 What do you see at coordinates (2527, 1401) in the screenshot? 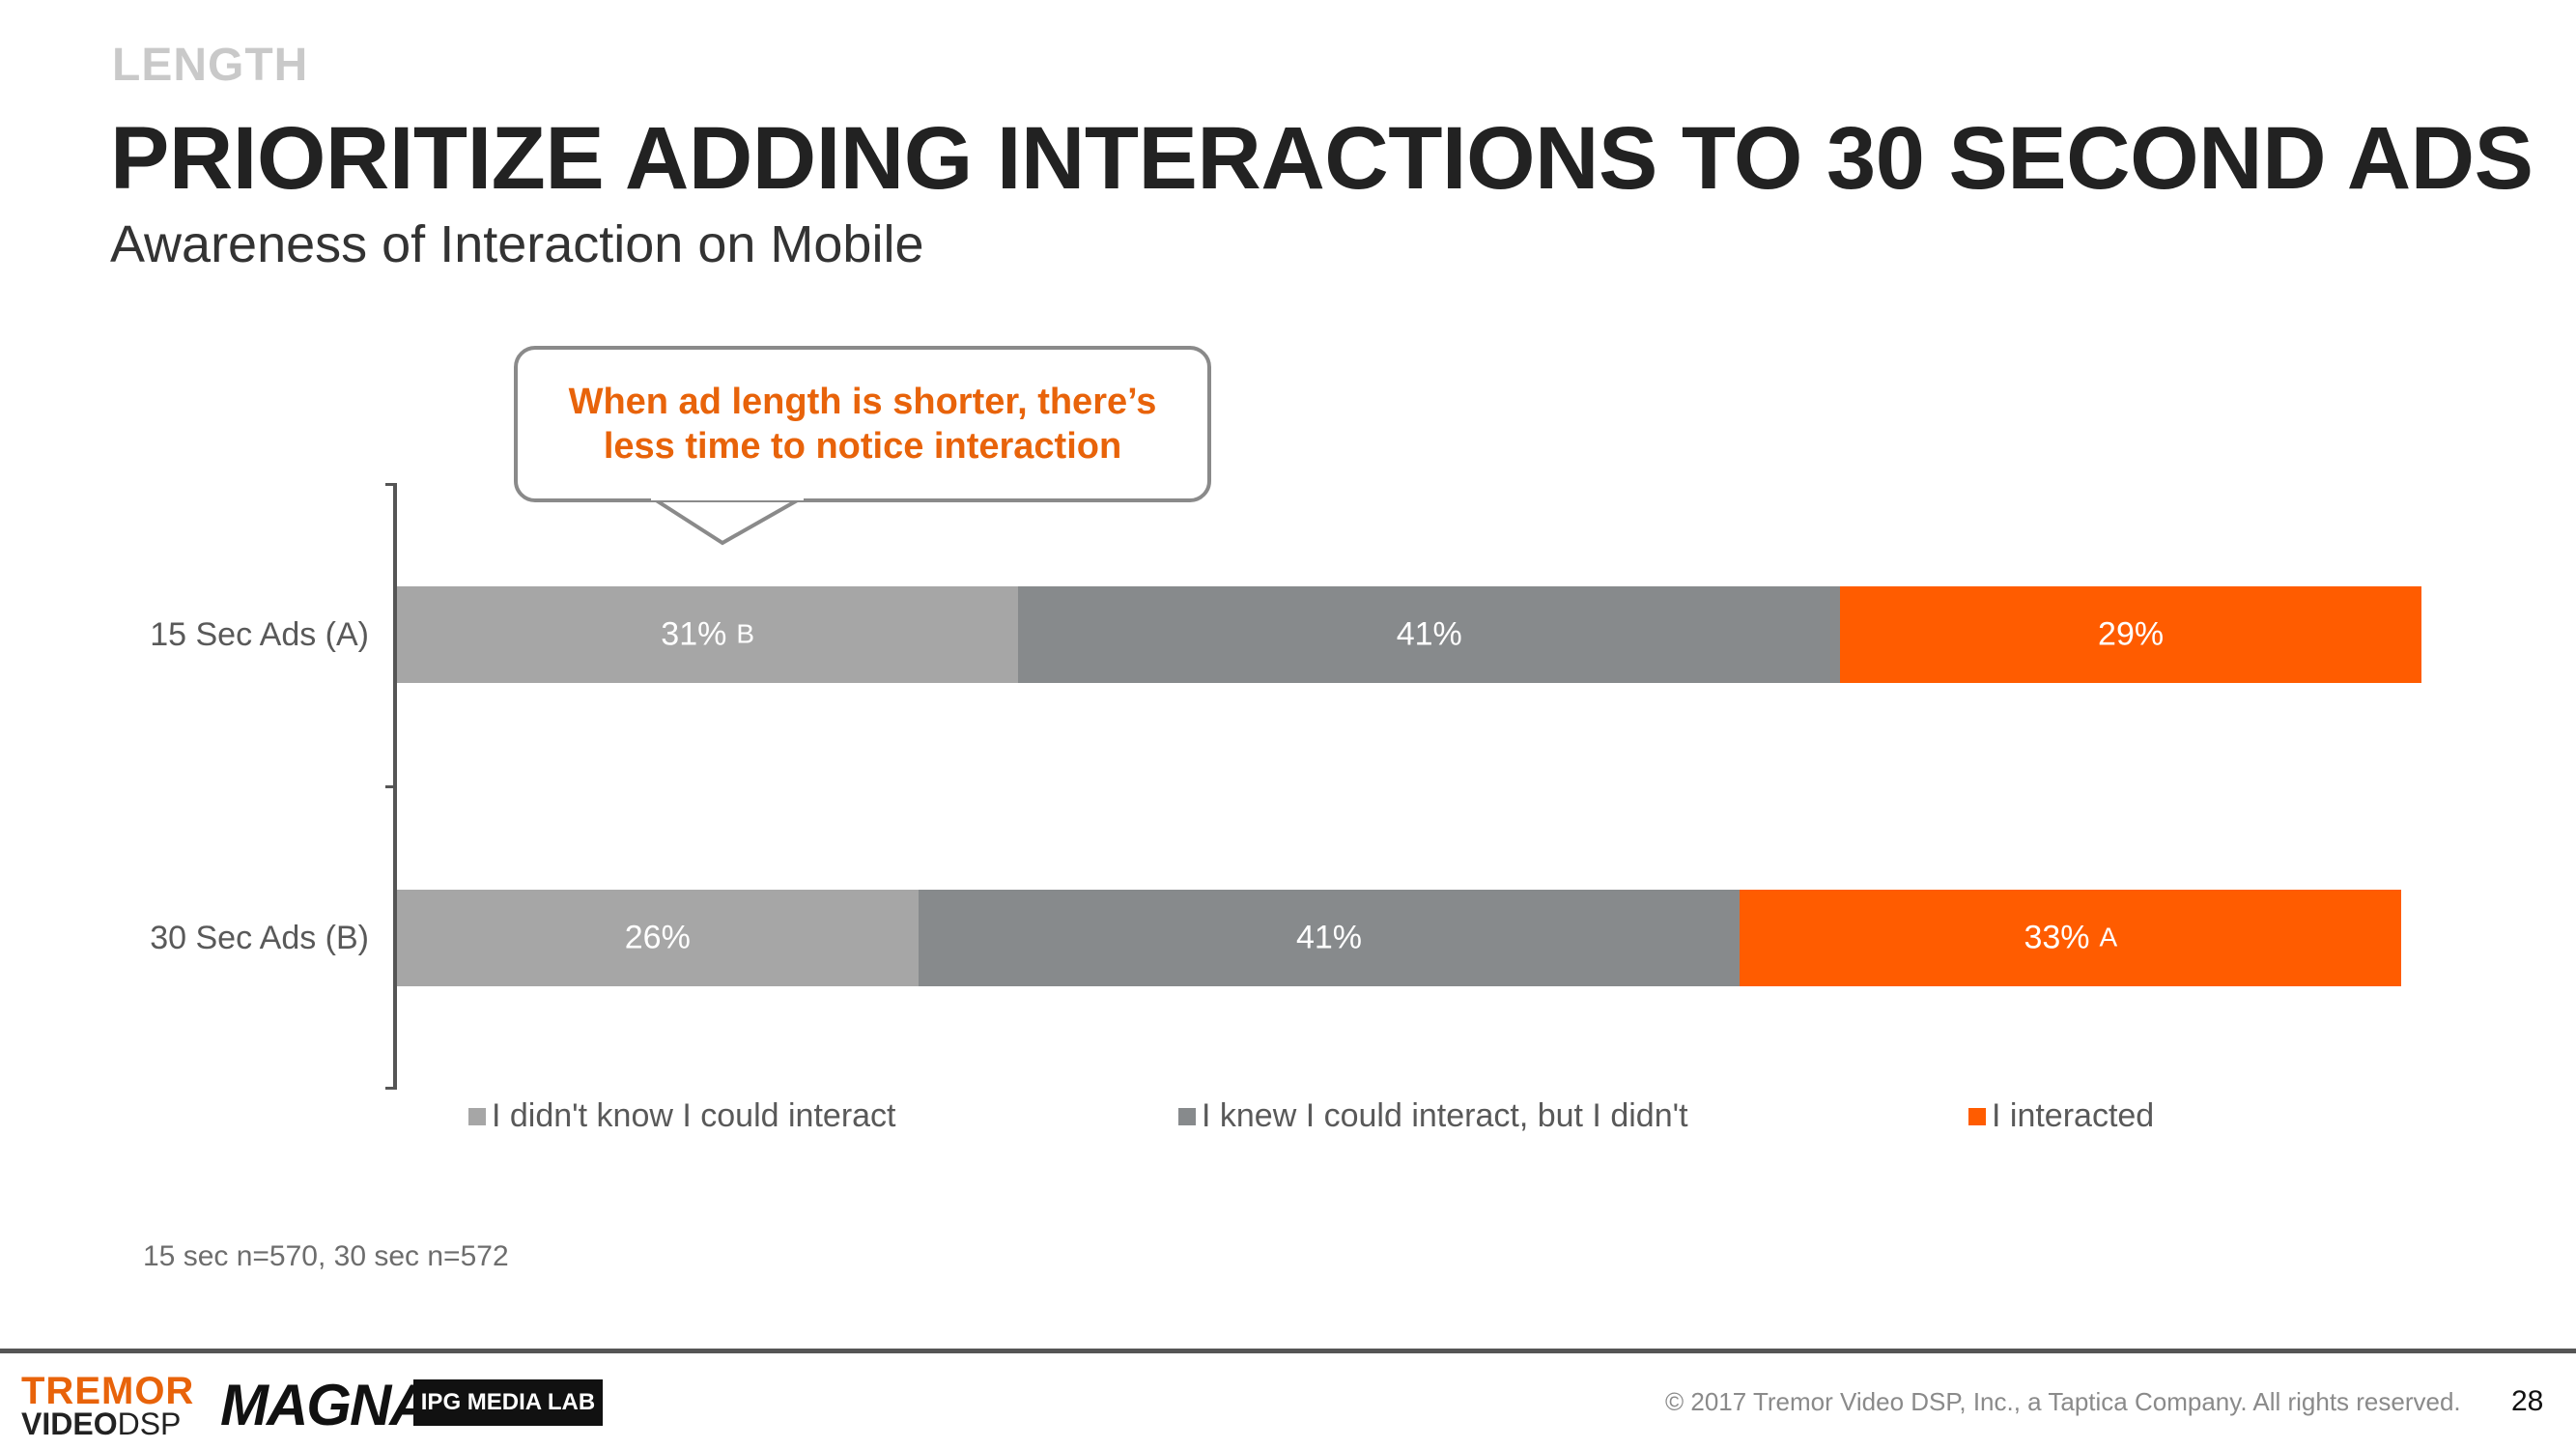
I see `page-number: 28` at bounding box center [2527, 1401].